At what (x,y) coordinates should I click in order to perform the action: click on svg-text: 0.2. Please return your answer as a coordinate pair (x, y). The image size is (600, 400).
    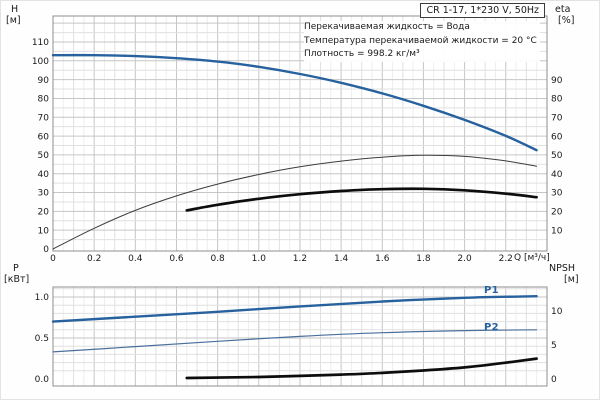
    Looking at the image, I should click on (94, 259).